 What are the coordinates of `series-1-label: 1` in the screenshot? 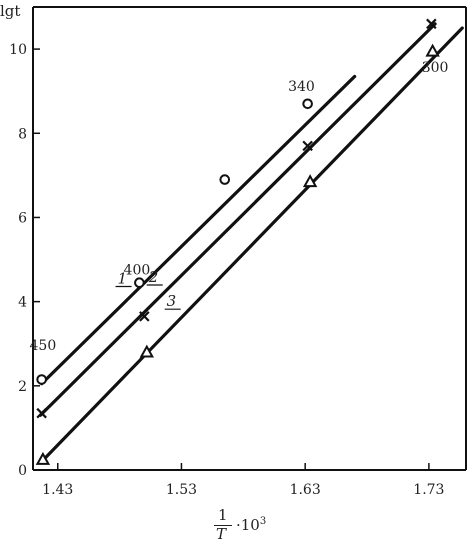 It's located at (123, 279).